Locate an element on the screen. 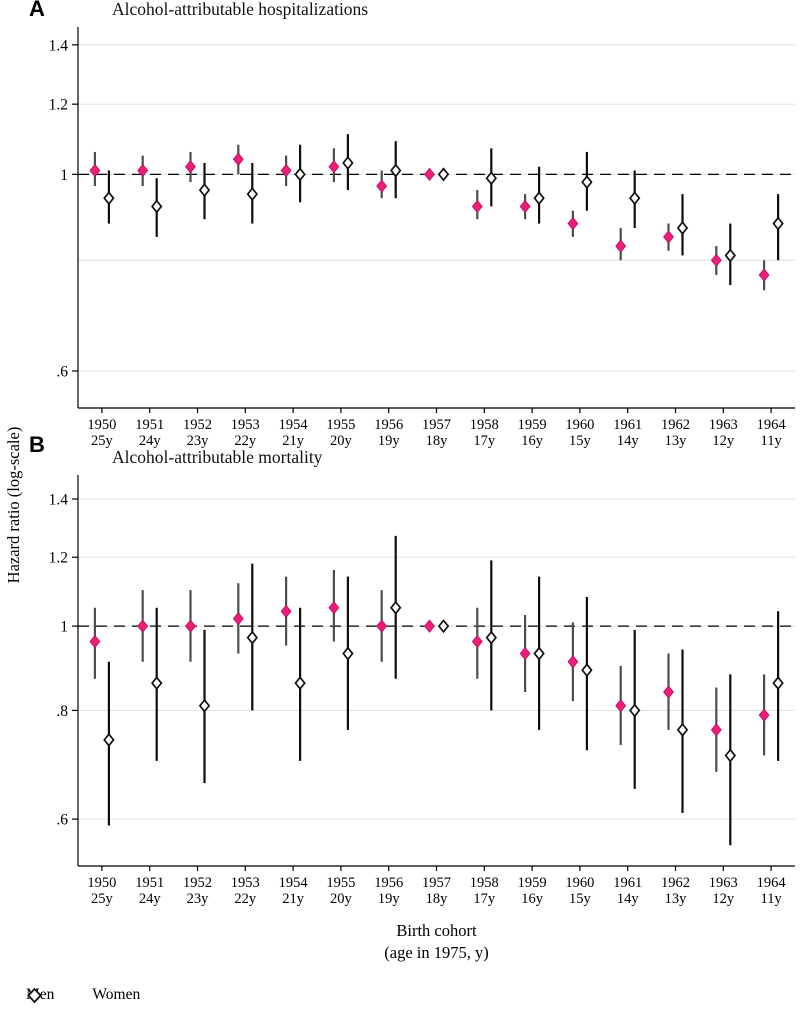 This screenshot has width=800, height=1018. x-axis-label-line2: (age in 1975, y) is located at coordinates (436, 952).